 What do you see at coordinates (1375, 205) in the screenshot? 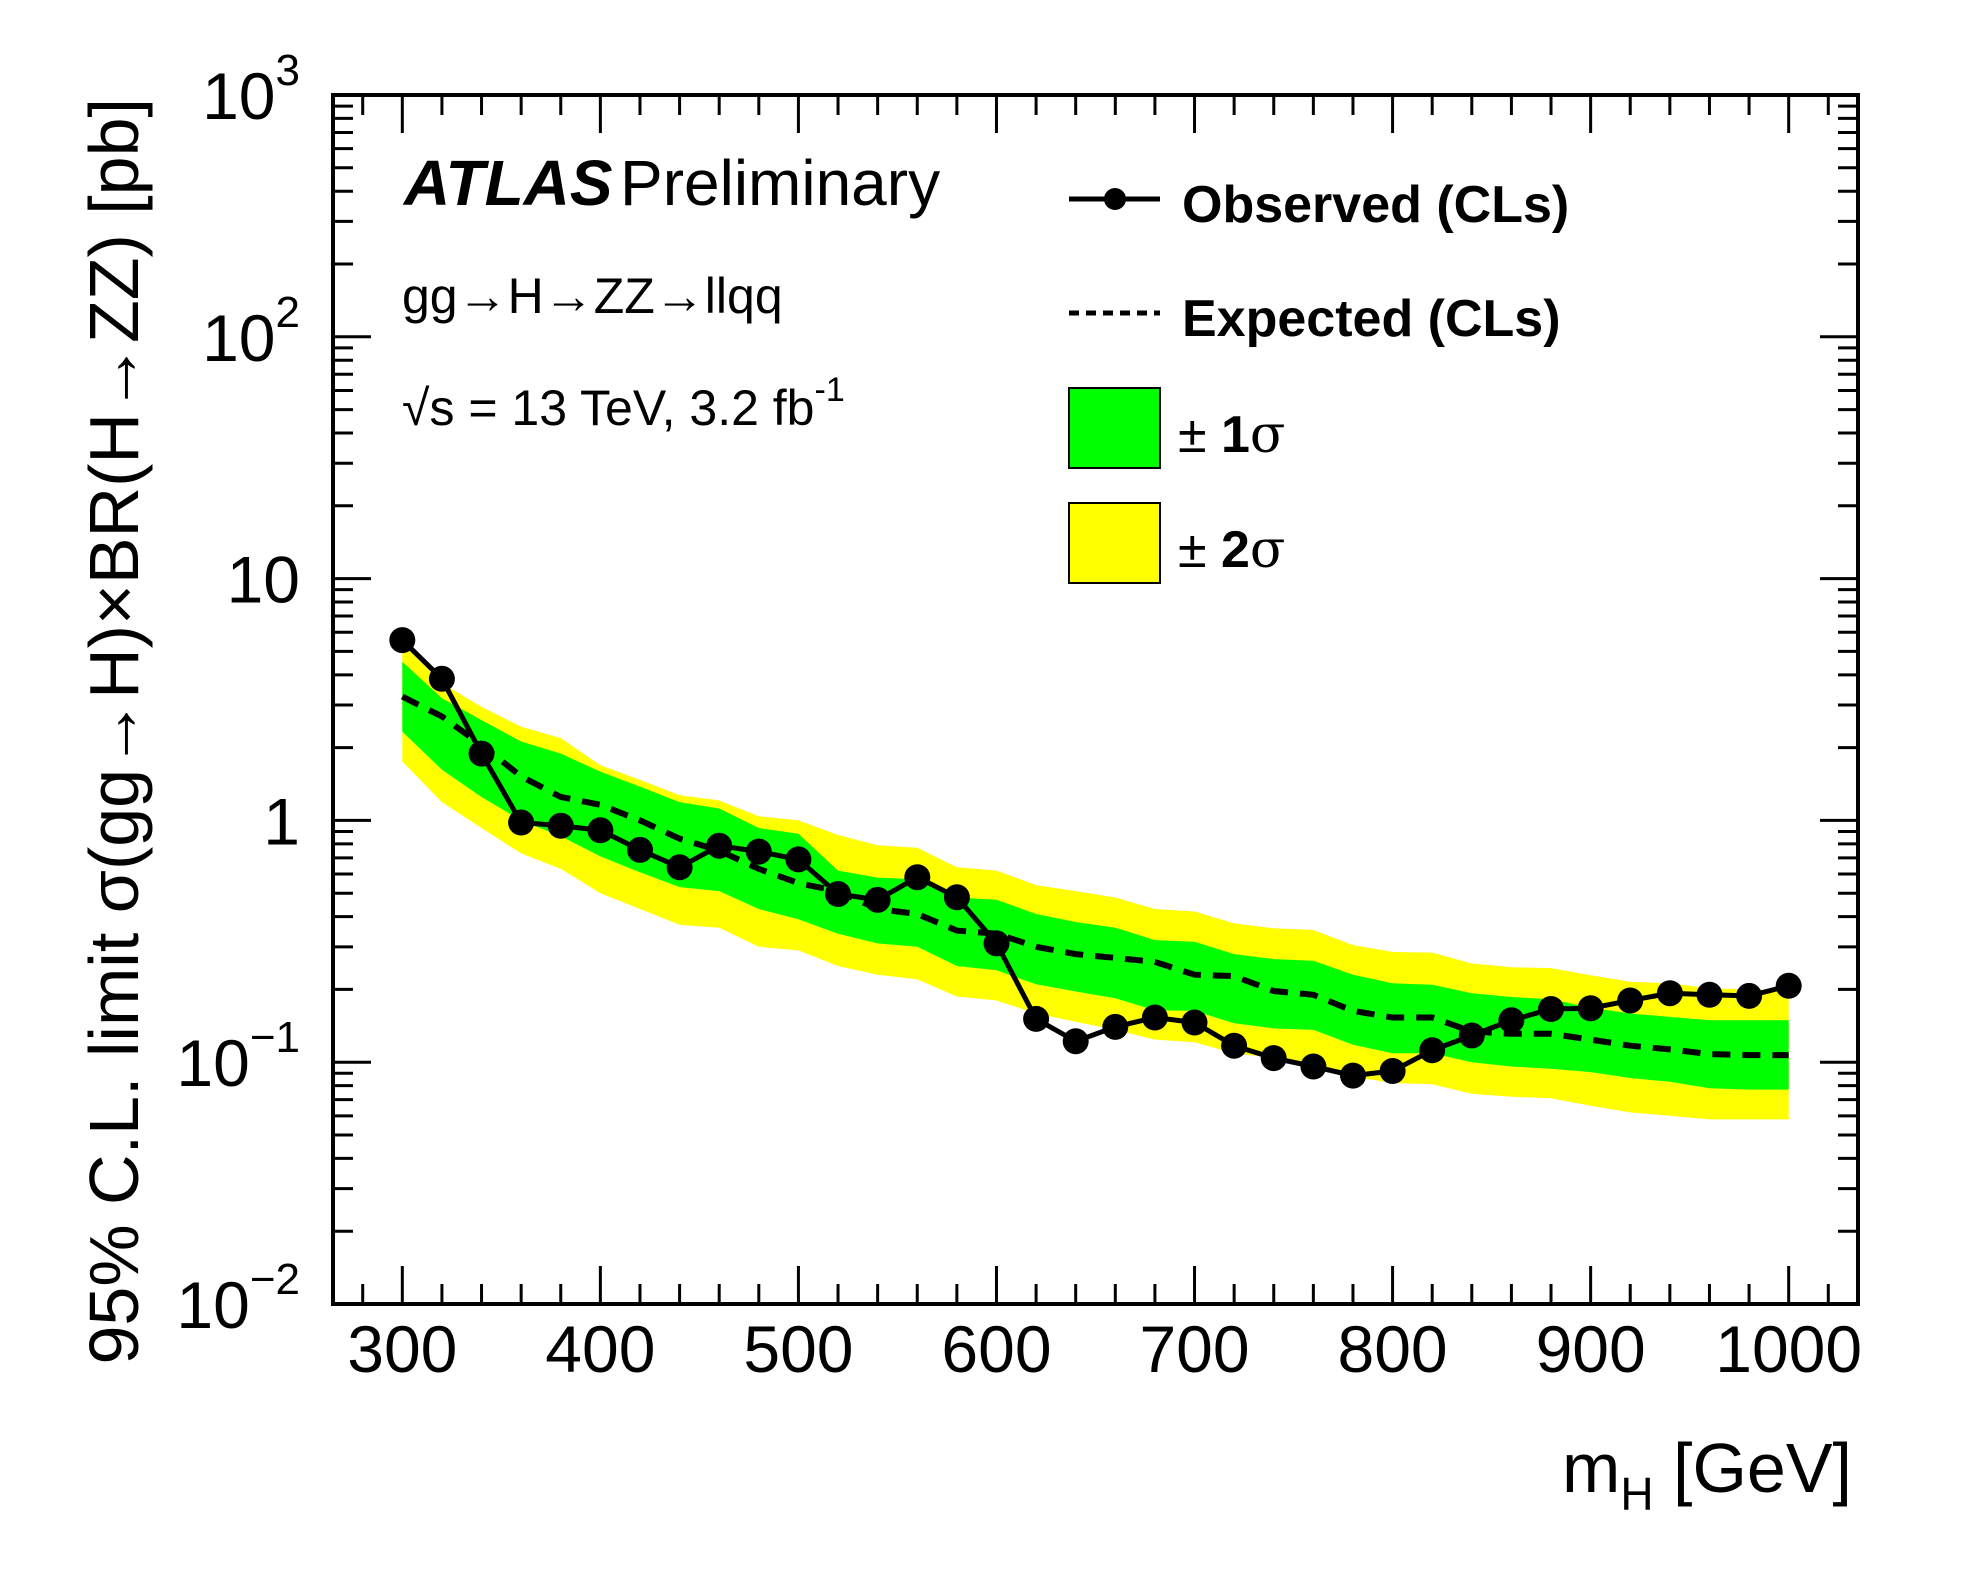
I see `legend-observed-label: Observed (CLs)` at bounding box center [1375, 205].